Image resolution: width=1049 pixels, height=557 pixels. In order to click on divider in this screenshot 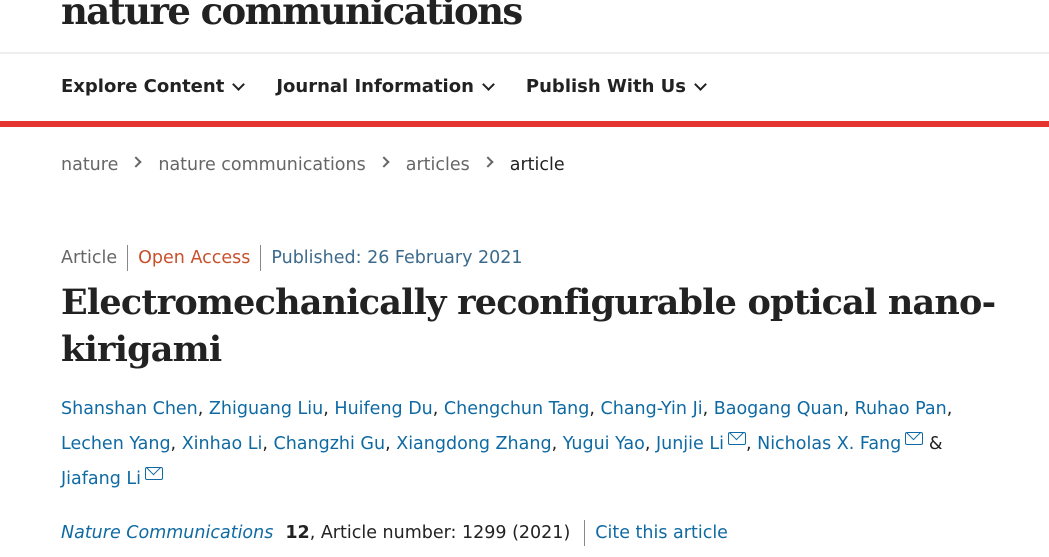, I will do `click(585, 533)`.